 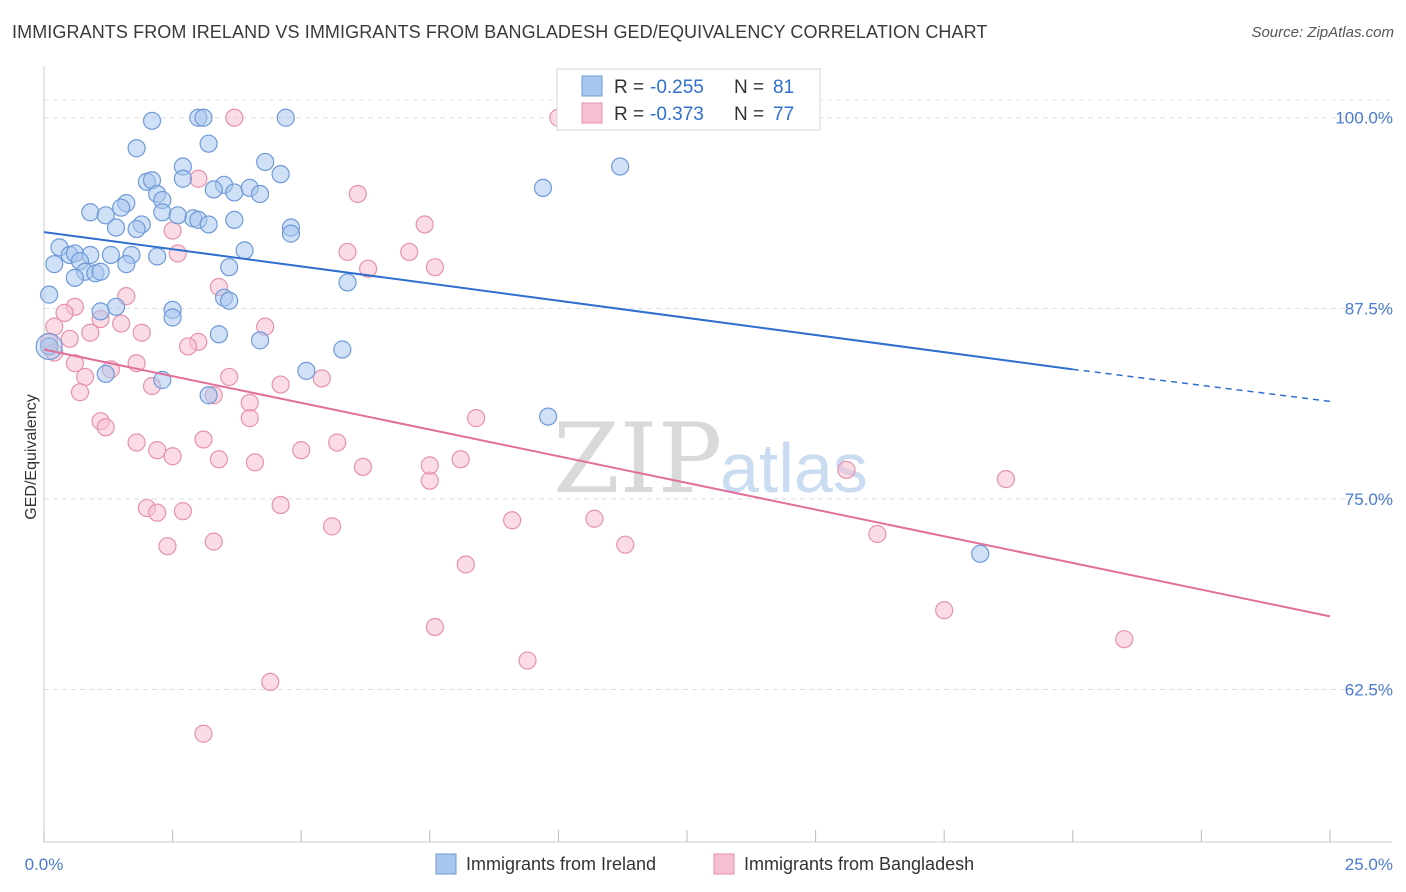 I want to click on bottom-legend-label-bangladesh: Immigrants from Bangladesh, so click(x=859, y=864).